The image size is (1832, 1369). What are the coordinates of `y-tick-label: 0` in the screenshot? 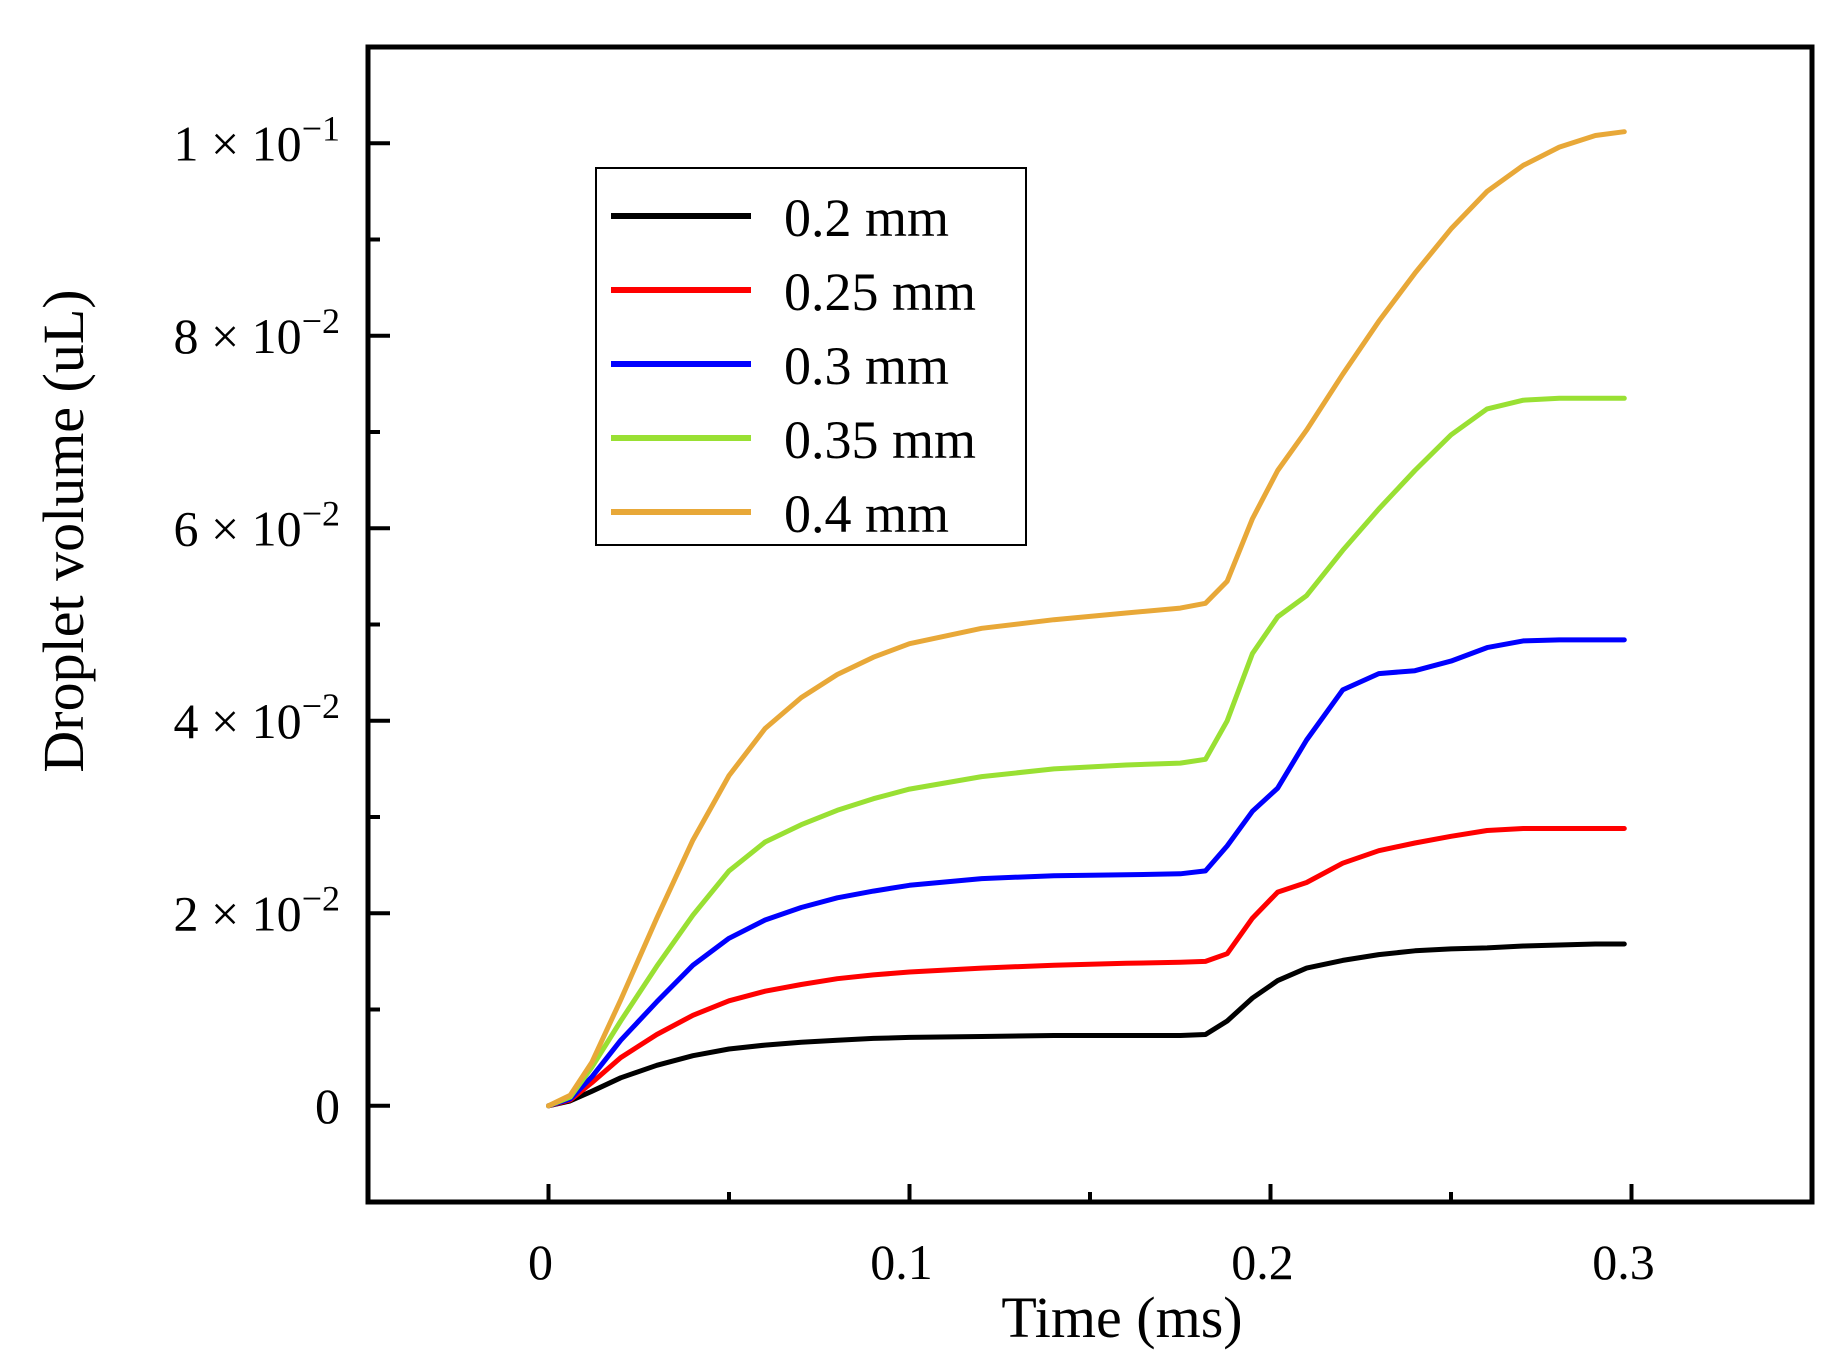 It's located at (327, 1106).